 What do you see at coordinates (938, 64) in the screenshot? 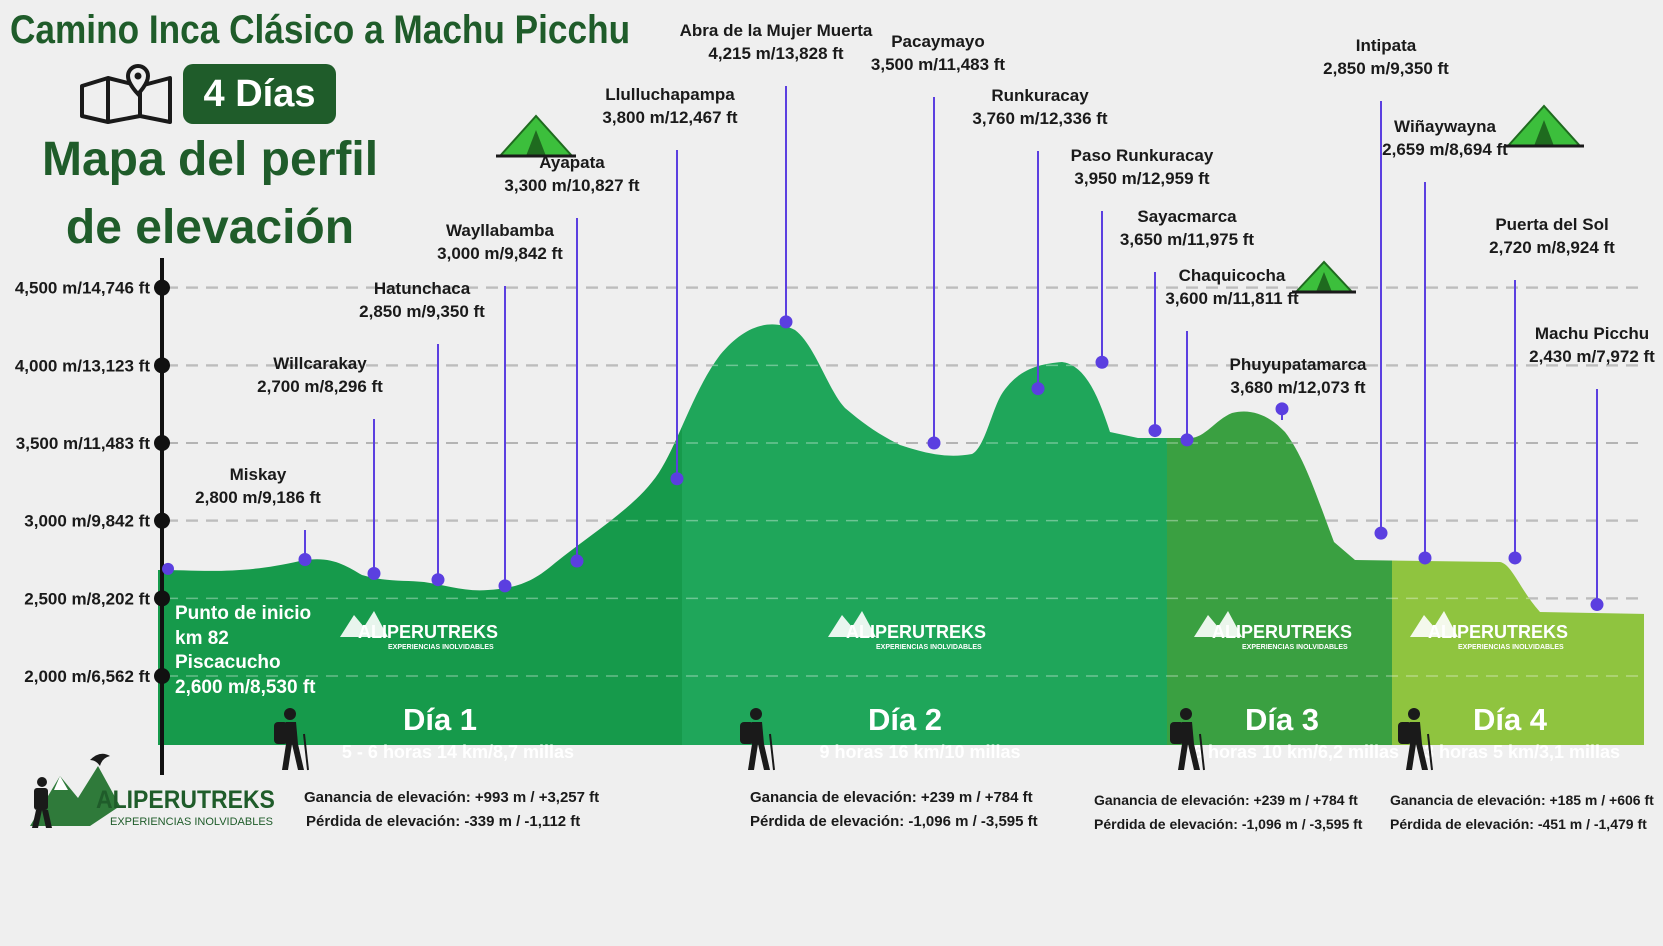
I see `waypoint-elevation: 3,500 m/11,483 ft` at bounding box center [938, 64].